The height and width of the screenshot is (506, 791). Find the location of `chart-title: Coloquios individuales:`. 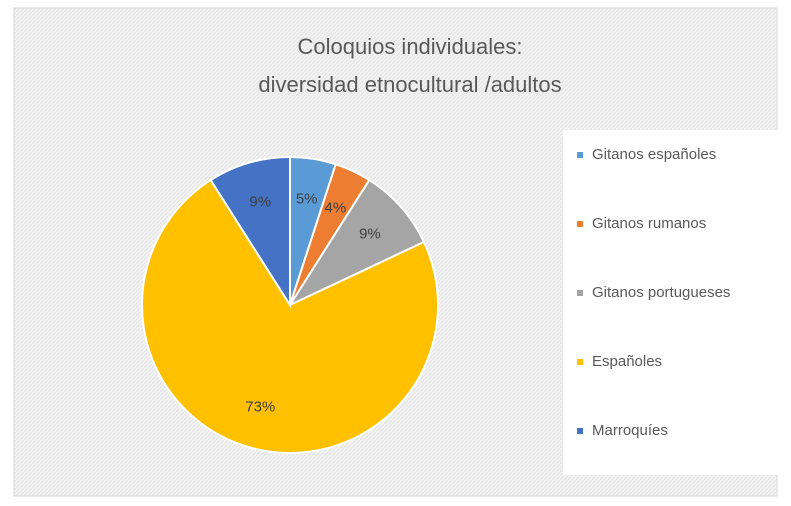

chart-title: Coloquios individuales: is located at coordinates (409, 46).